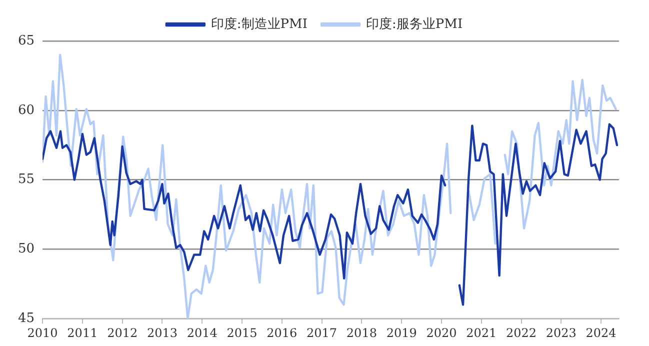 This screenshot has width=649, height=346. Describe the element at coordinates (414, 24) in the screenshot. I see `legend-label: 印度:服务业PMI` at that location.